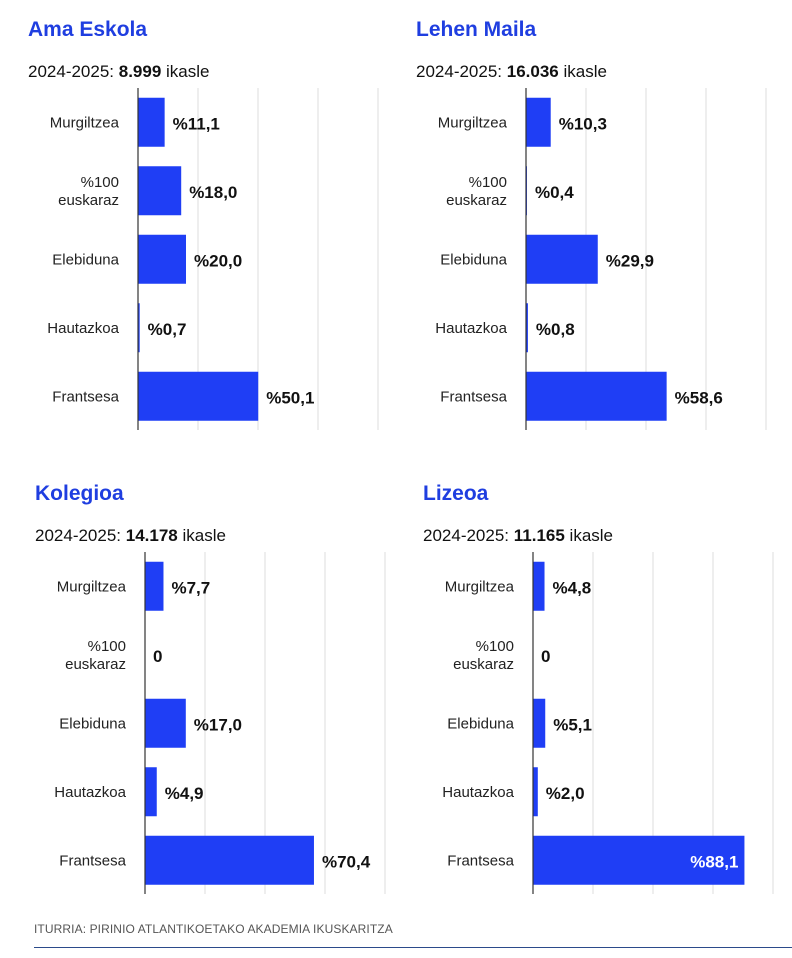 This screenshot has width=792, height=958. What do you see at coordinates (79, 493) in the screenshot?
I see `panel-title: Kolegioa` at bounding box center [79, 493].